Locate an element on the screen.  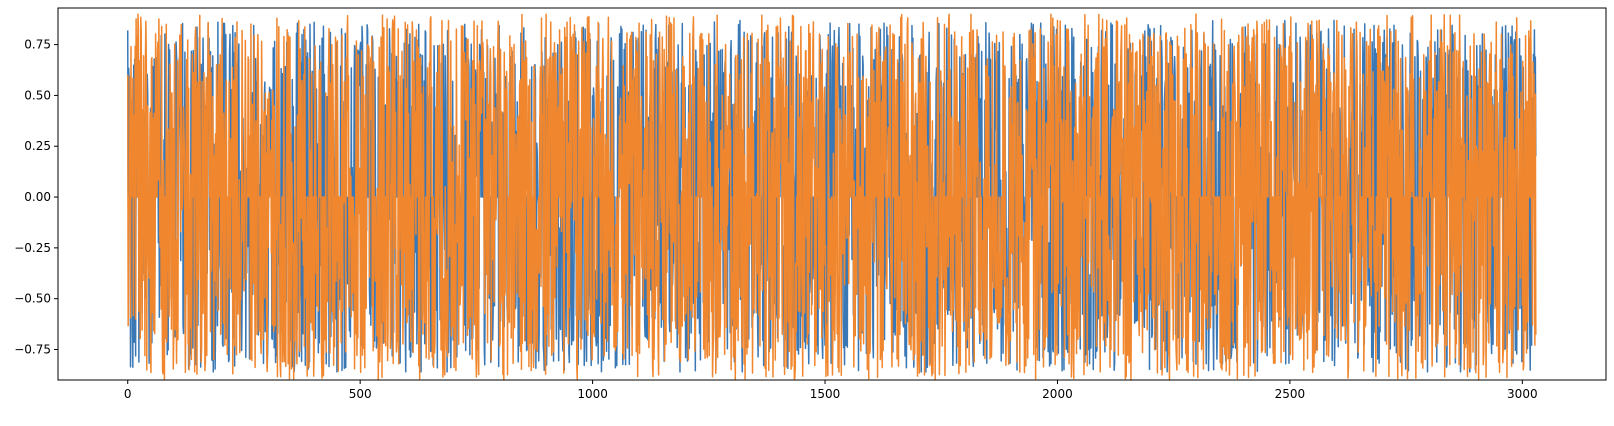
x-axis-ticks: 0 500 1000 1500 2000 2500 3000 is located at coordinates (831, 390).